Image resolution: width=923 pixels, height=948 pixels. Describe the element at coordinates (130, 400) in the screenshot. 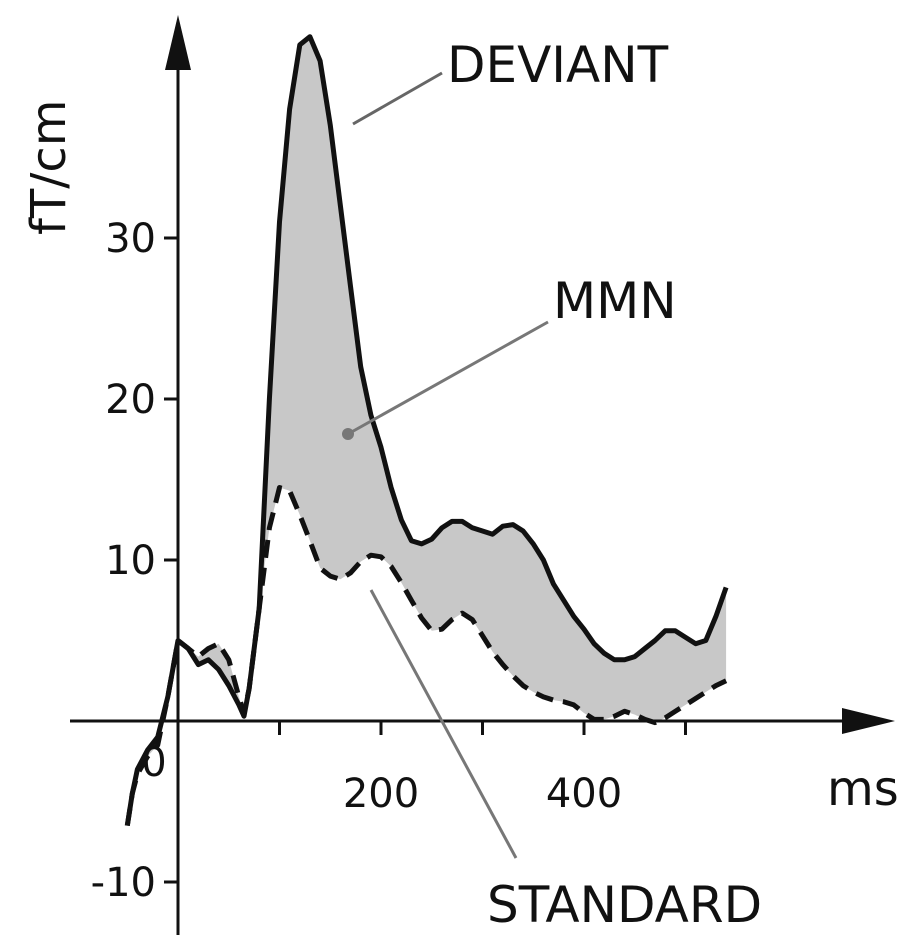

I see `y-tick-label: 20` at that location.